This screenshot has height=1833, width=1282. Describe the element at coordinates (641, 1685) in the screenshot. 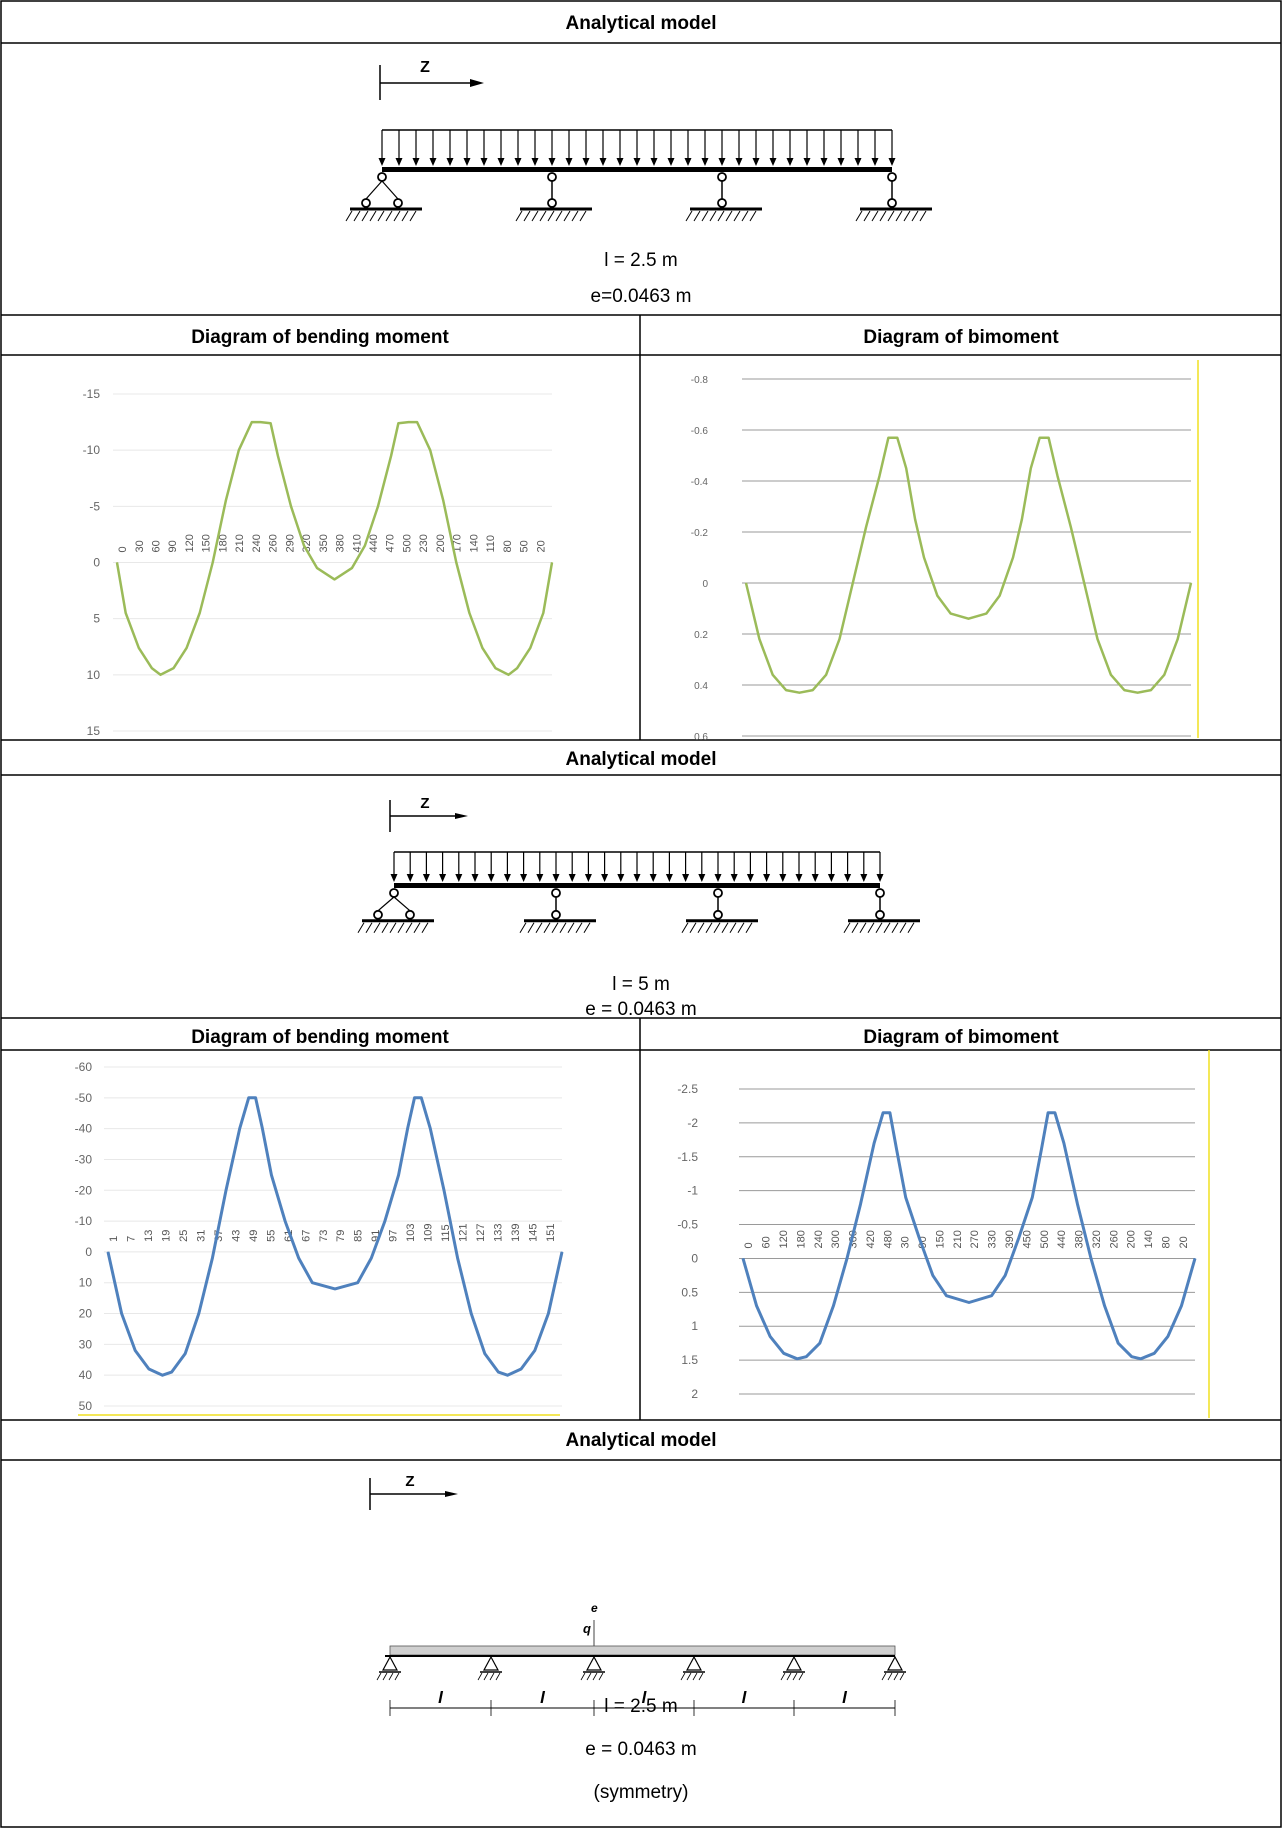

I see `beam-3-supports` at that location.